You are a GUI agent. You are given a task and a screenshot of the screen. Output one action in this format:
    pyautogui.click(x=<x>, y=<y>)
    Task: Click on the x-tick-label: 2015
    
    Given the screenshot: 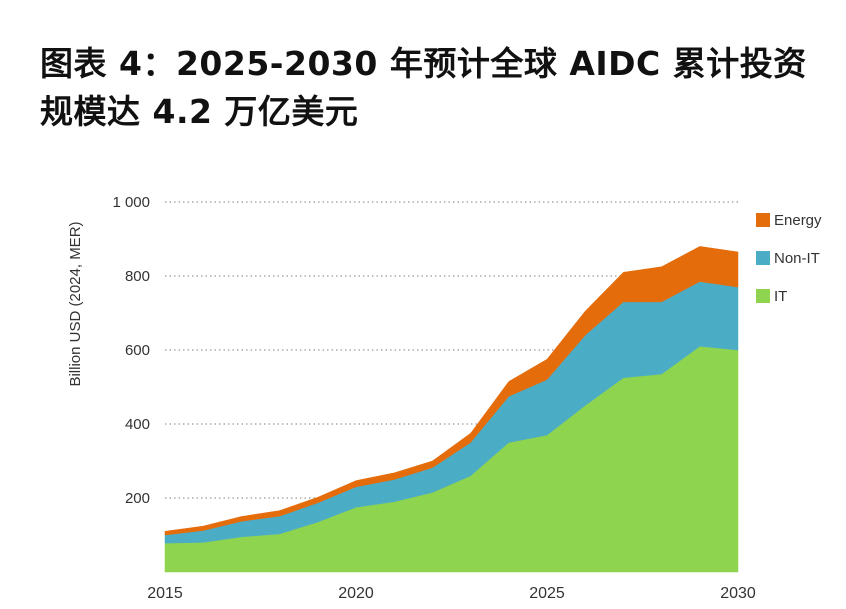 What is the action you would take?
    pyautogui.click(x=165, y=593)
    